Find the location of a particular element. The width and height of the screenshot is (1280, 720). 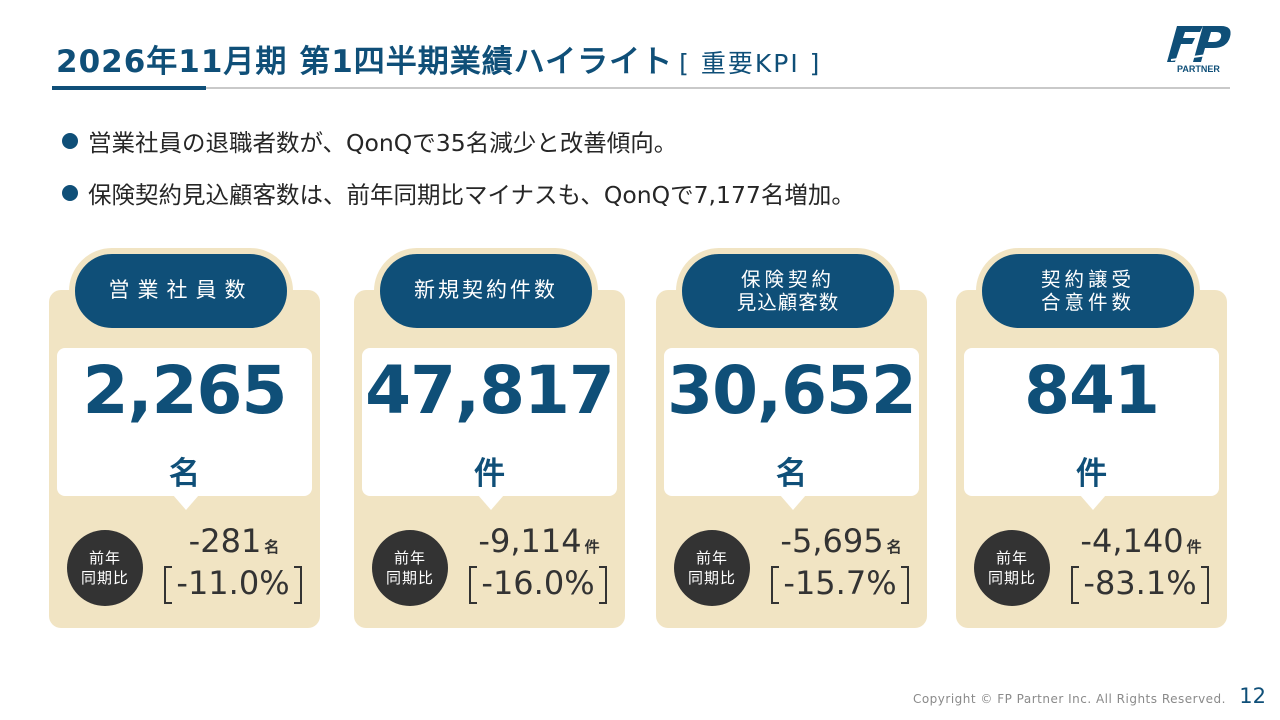

yoy-diff: -5,695 名 is located at coordinates (841, 541).